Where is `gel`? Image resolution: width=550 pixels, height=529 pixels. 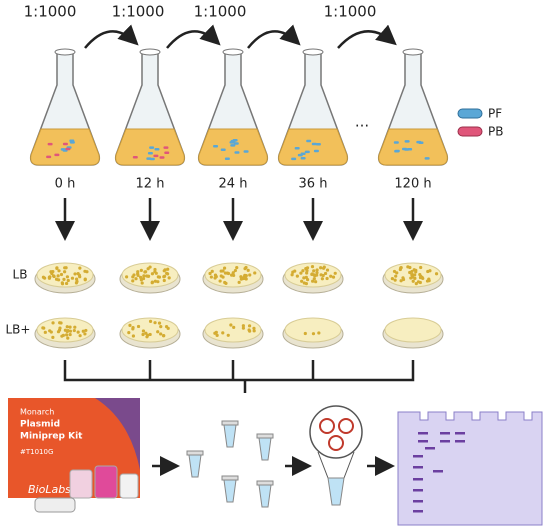 gel is located at coordinates (470, 468).